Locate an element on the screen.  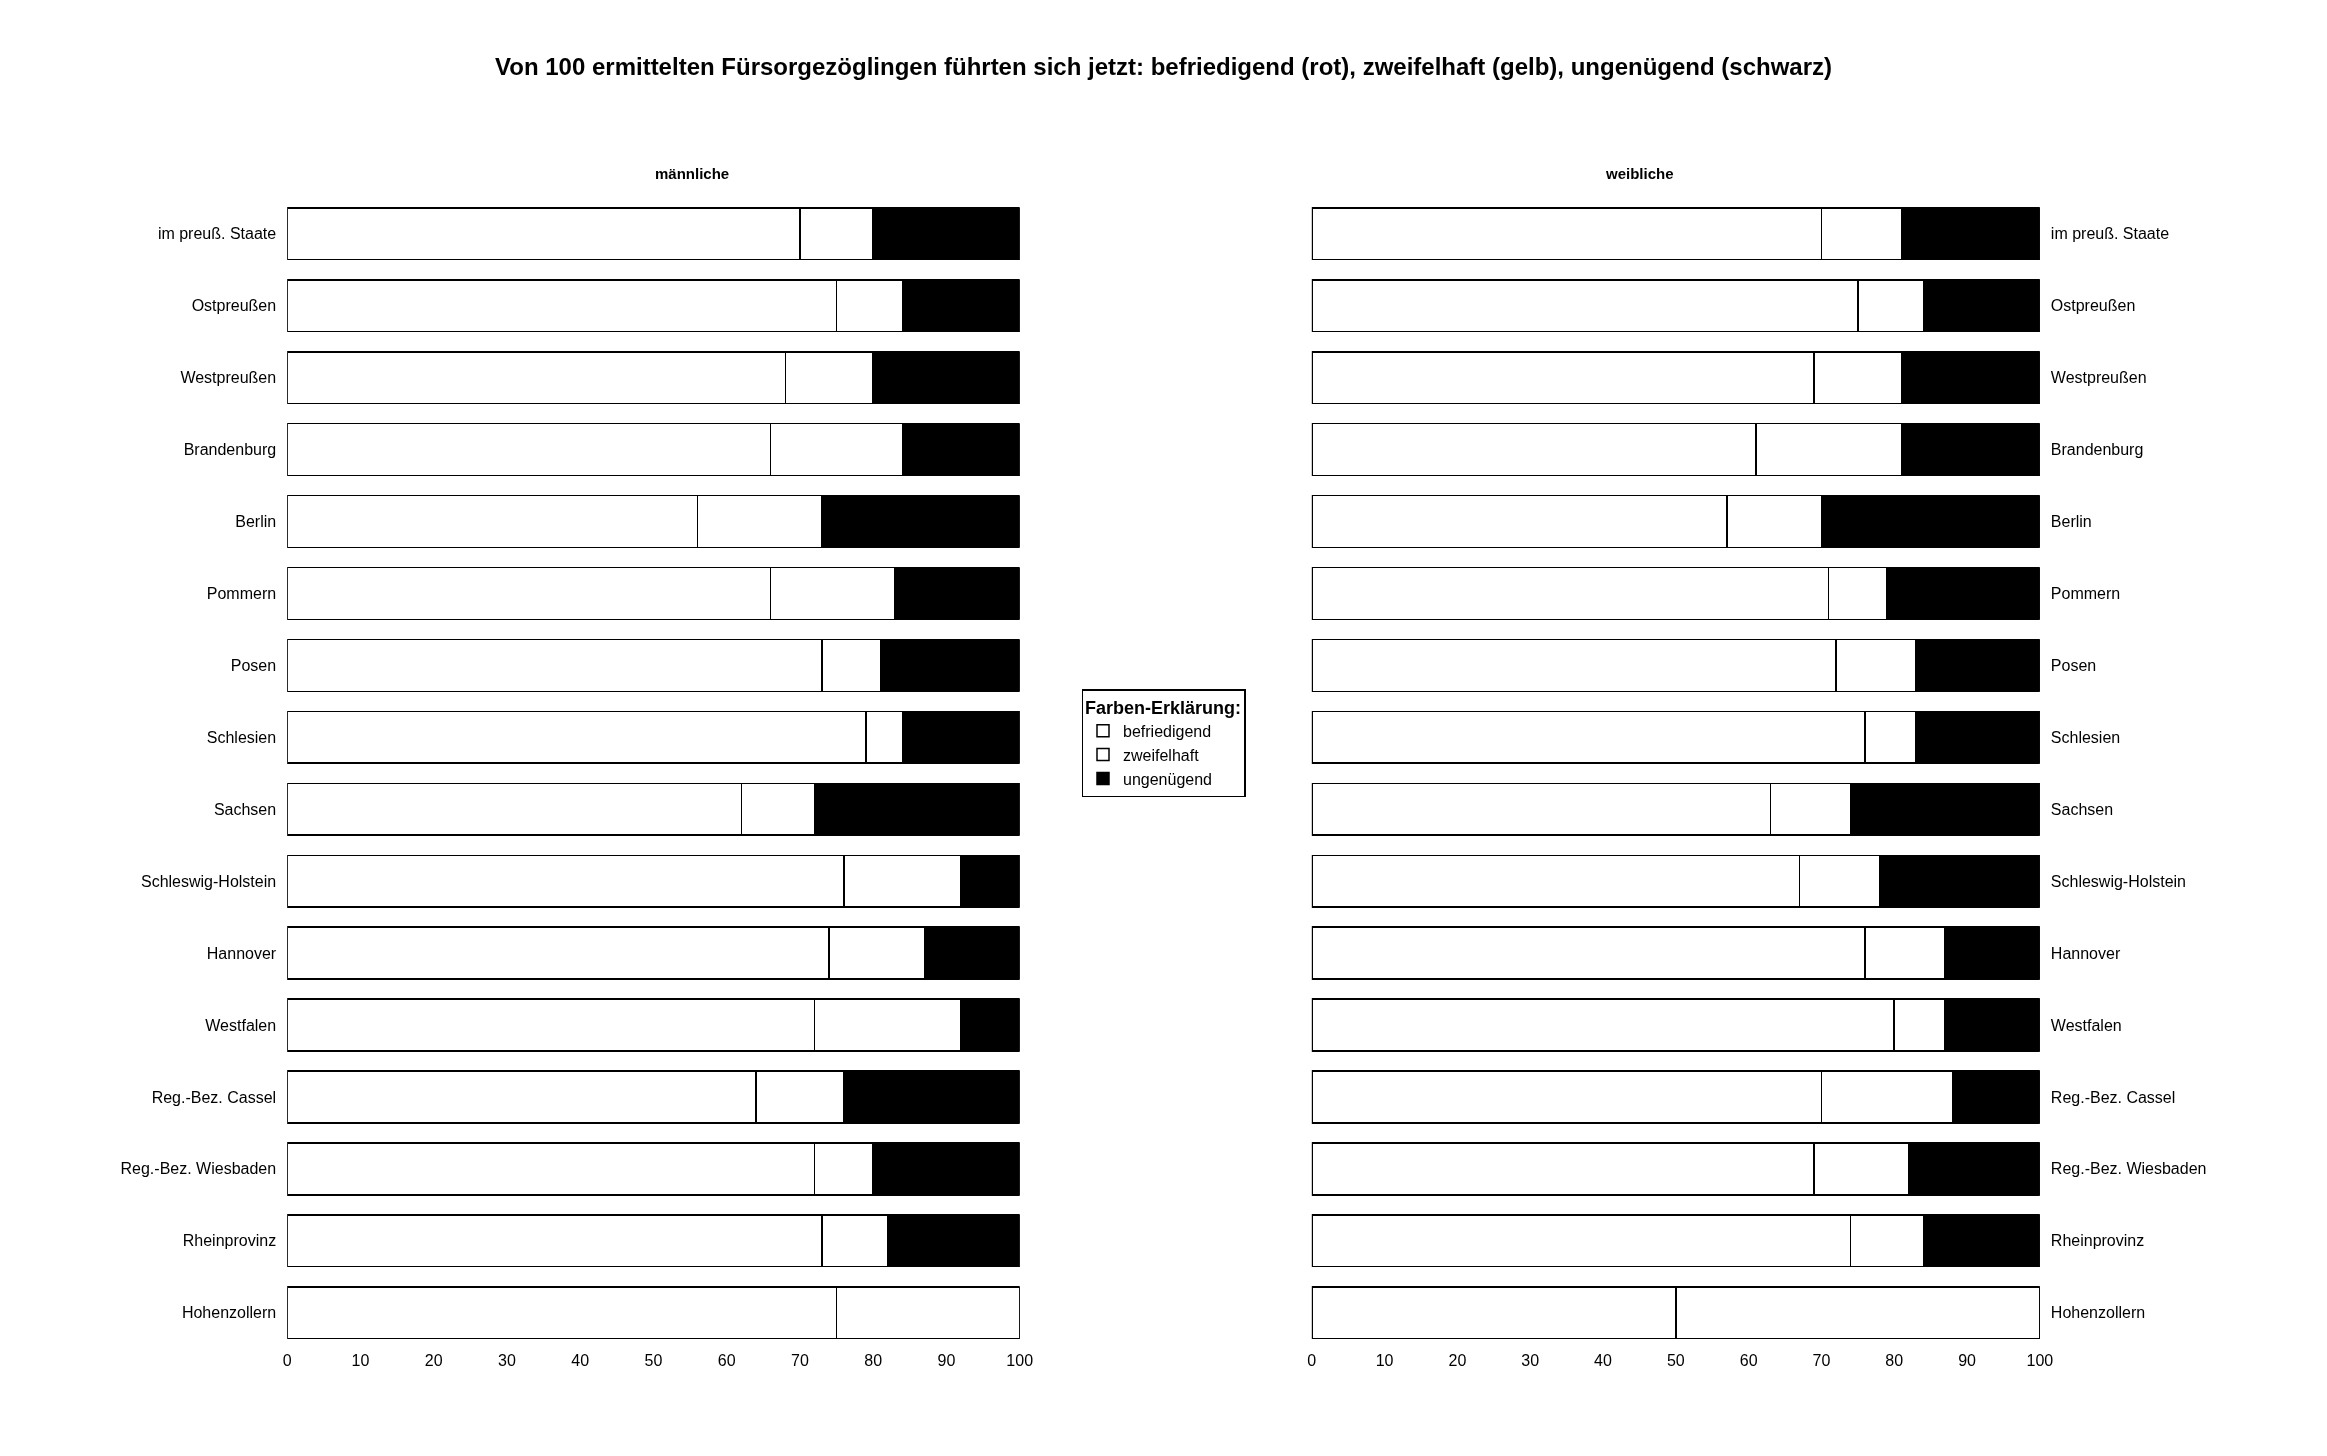
text: Von 100 ermittelten Fürsorgezöglingen führten sich jetzt: befriedigend (rot), zweifelhaft (gelb), ungenügend (schwarz) is located at coordinates (1163, 67).